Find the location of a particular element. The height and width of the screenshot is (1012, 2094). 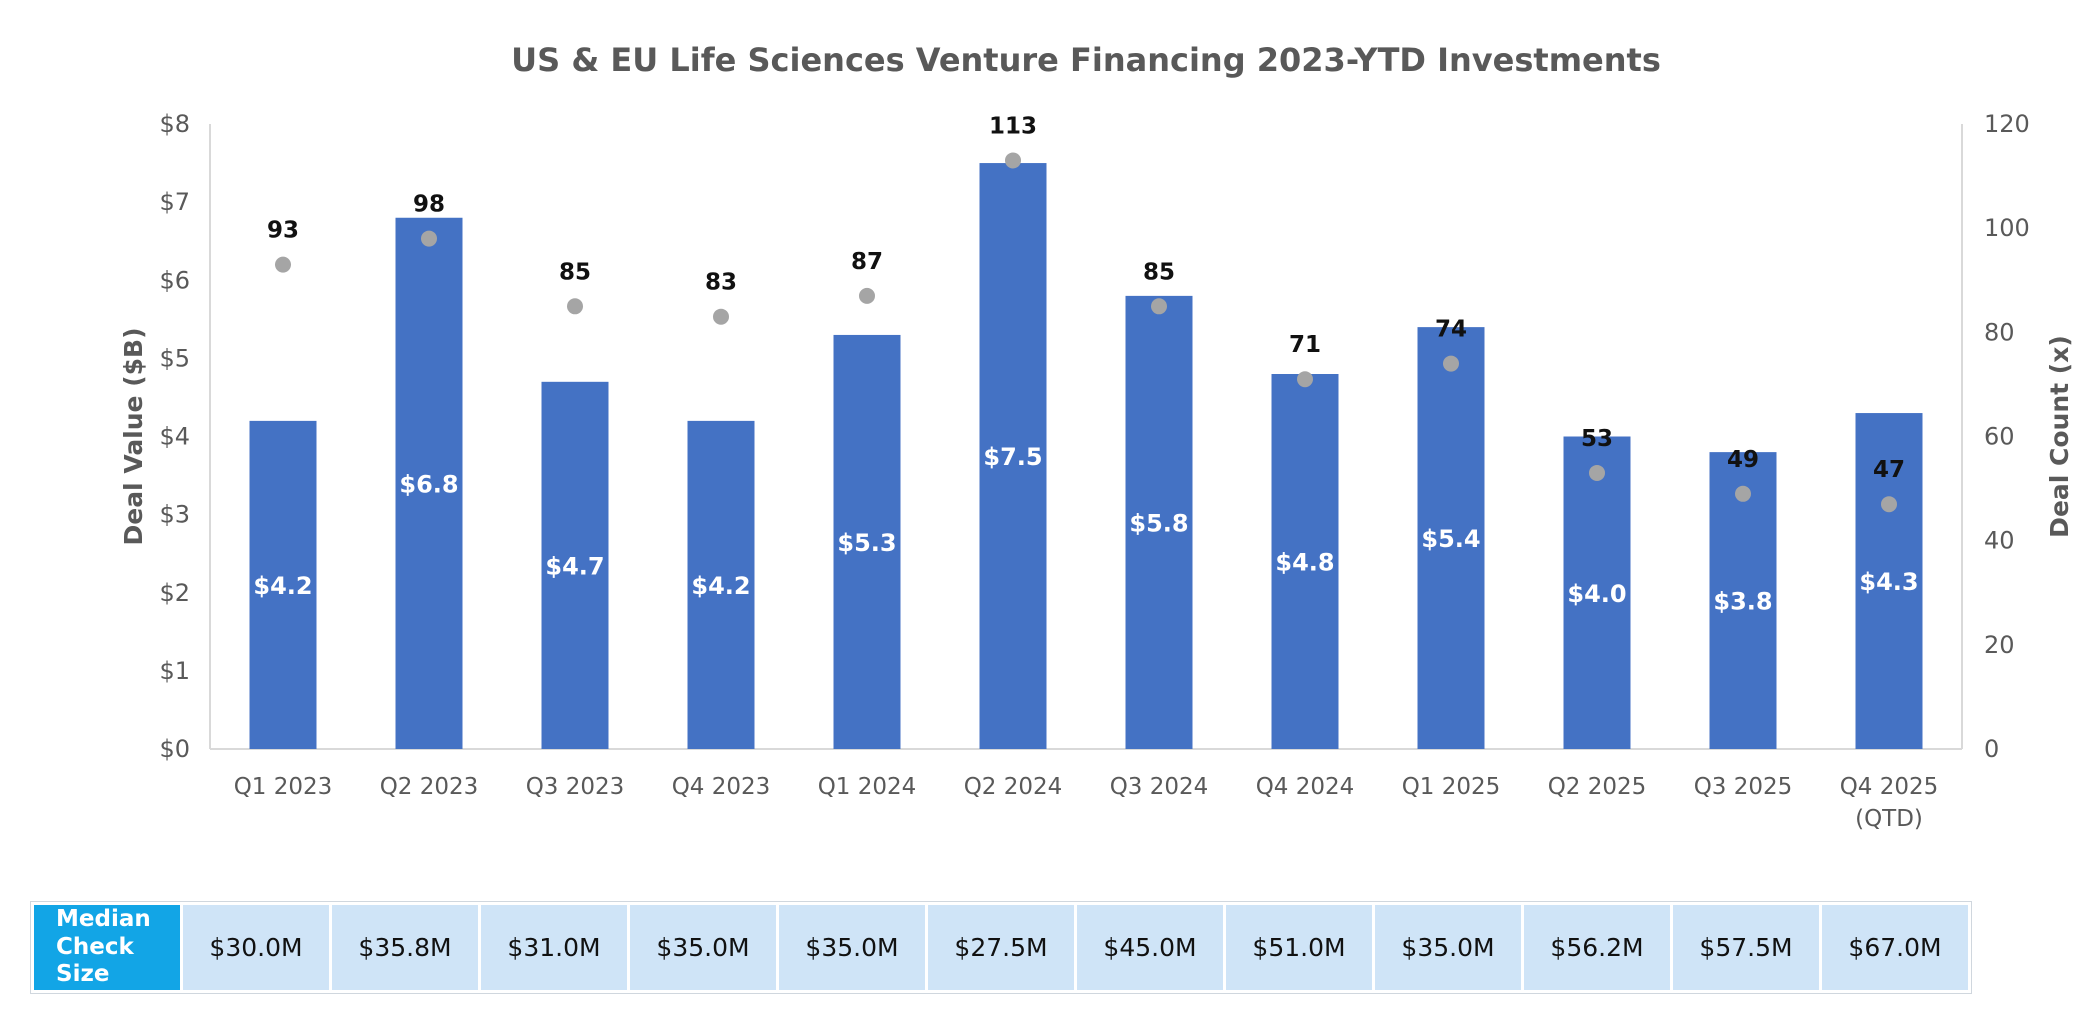

deal-count-label: 113 is located at coordinates (1013, 126).